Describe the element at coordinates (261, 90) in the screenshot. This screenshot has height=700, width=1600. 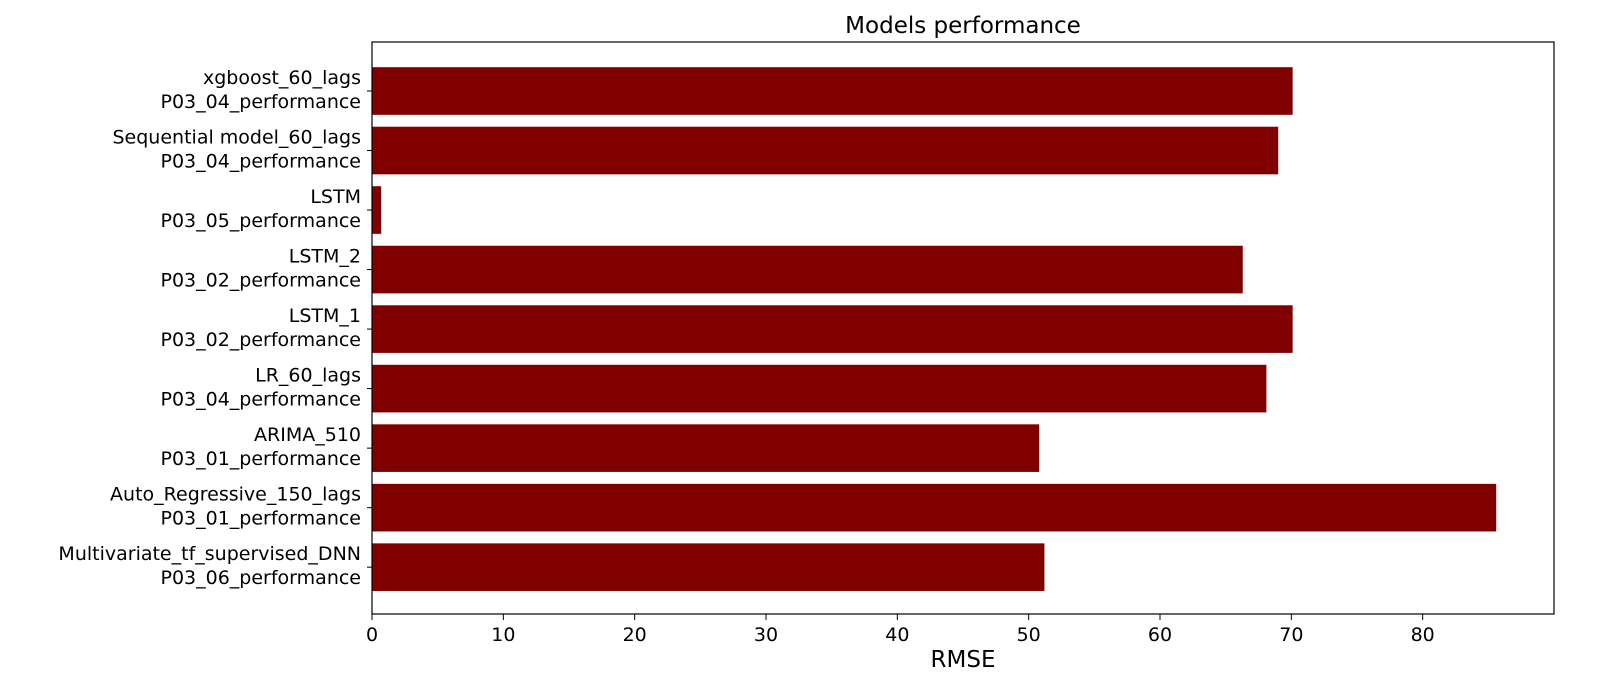
I see `y-tick-label: xgboost_60_lags P03_04_performance` at that location.